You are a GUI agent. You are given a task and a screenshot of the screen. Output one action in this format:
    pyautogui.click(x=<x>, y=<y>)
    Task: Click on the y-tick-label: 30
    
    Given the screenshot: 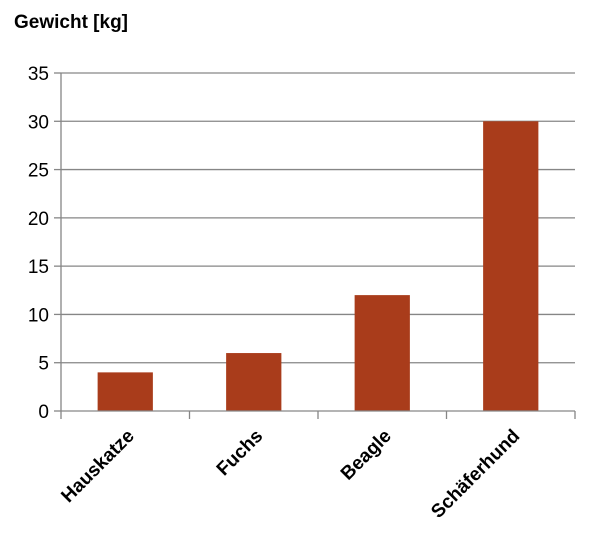 What is the action you would take?
    pyautogui.click(x=38, y=122)
    